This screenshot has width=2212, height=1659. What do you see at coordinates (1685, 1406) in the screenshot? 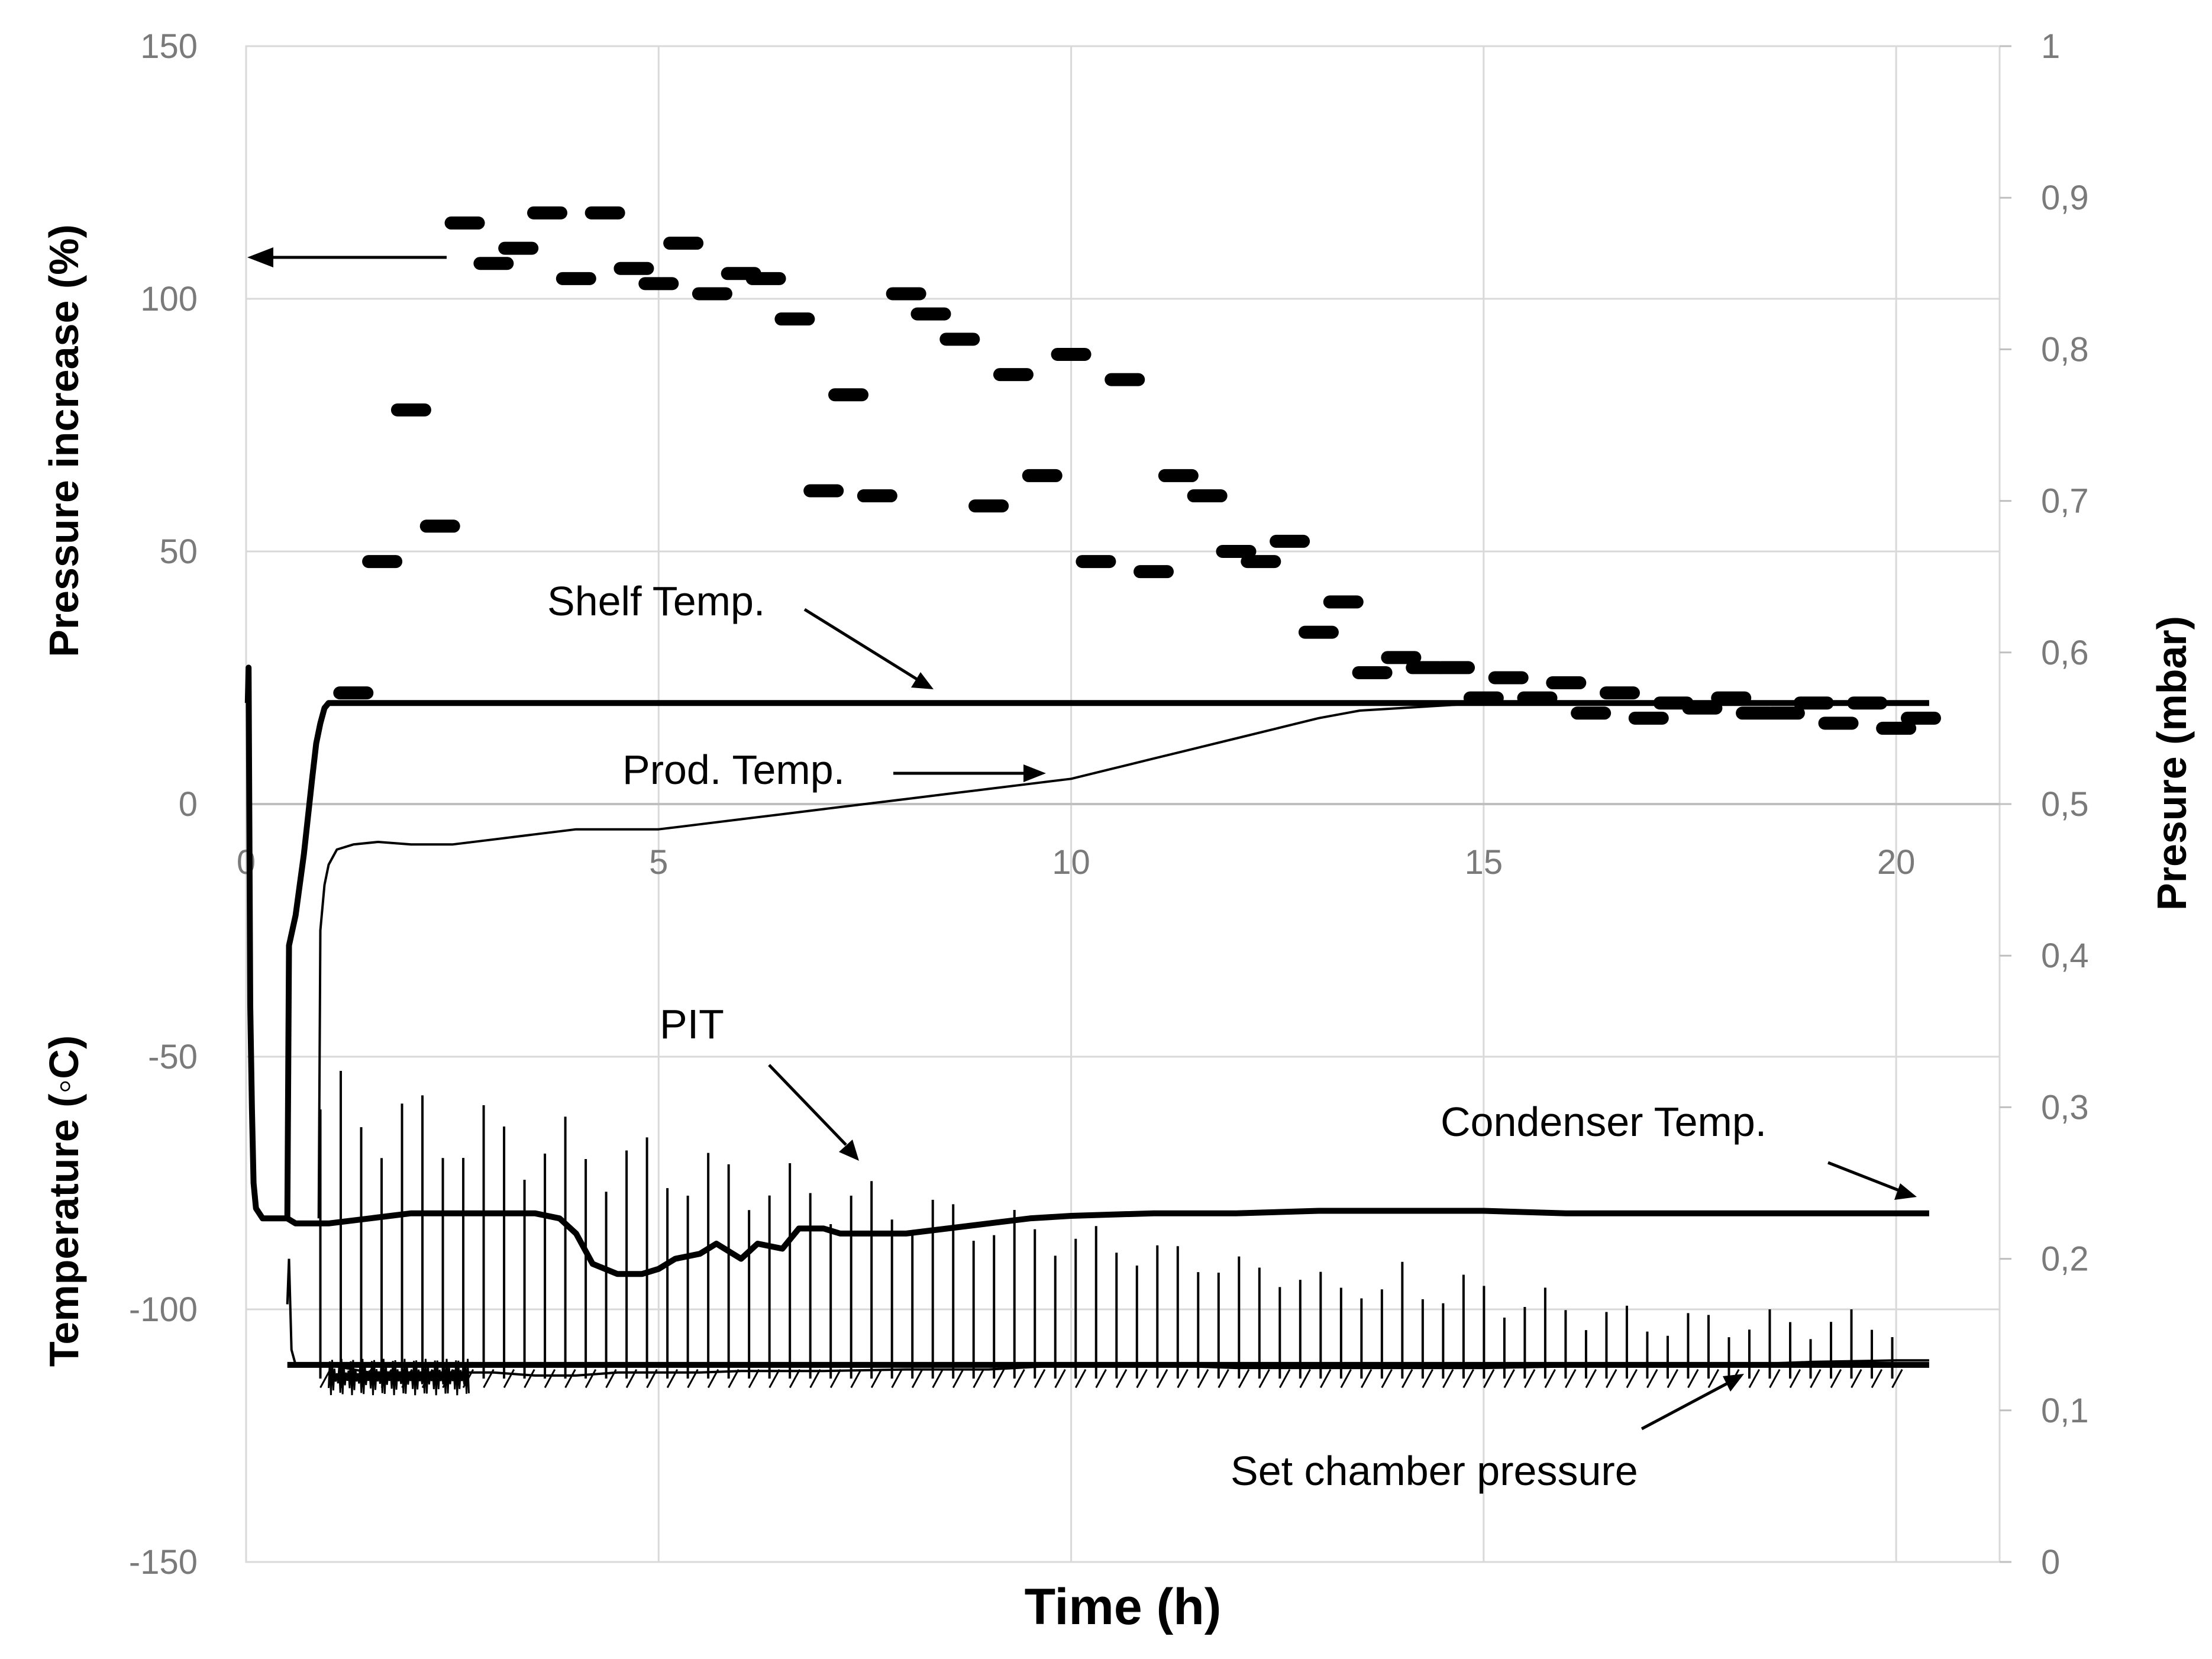
I see `arrow-set-chamber-pressure` at bounding box center [1685, 1406].